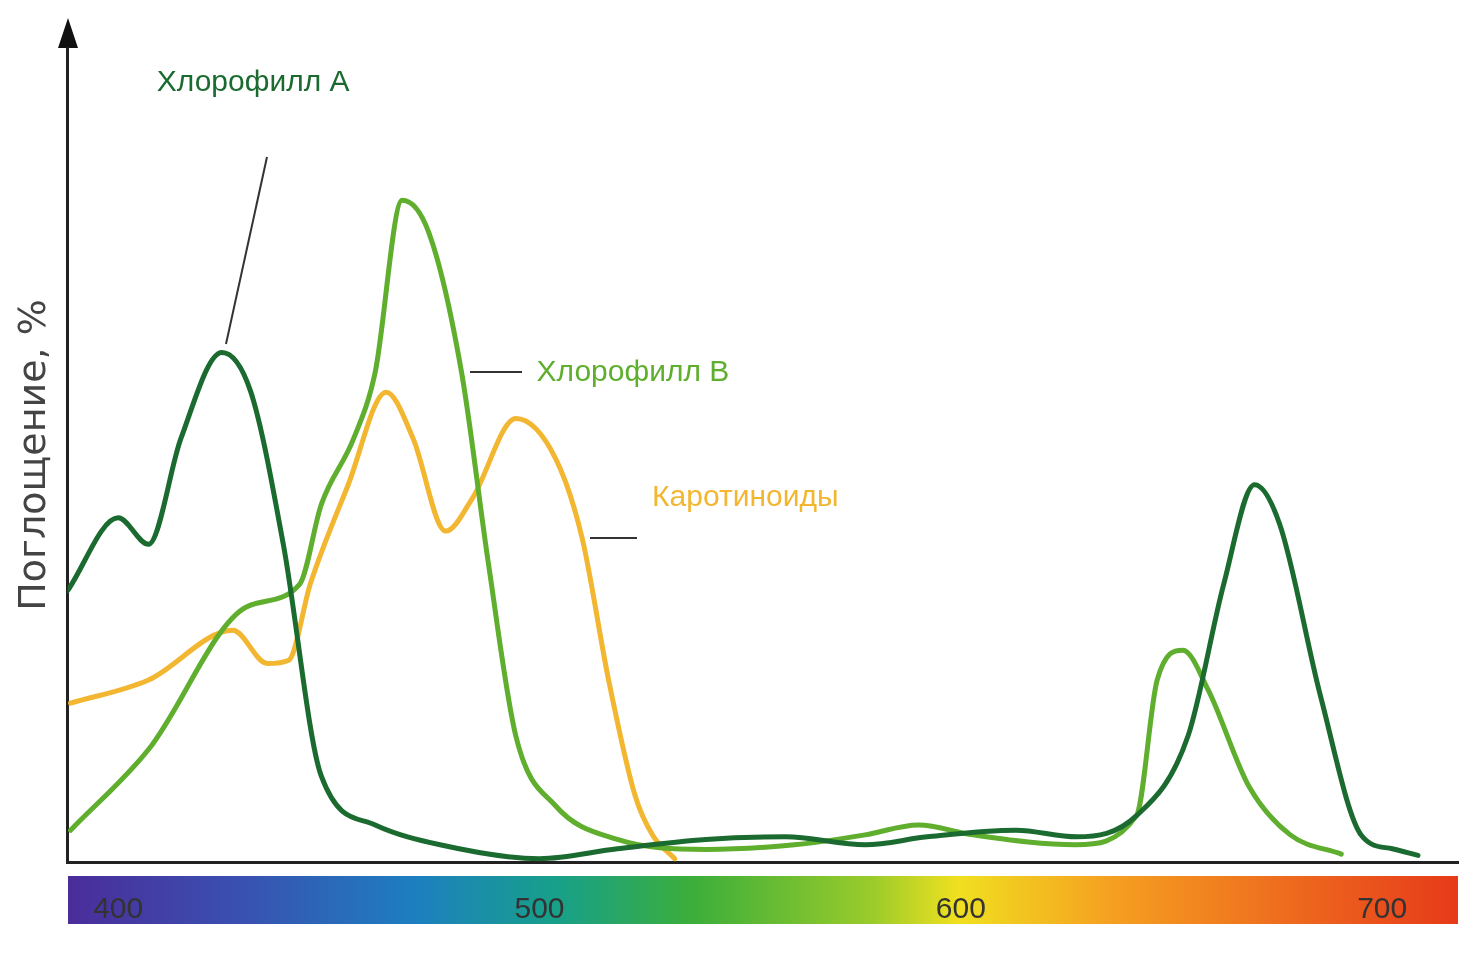  Describe the element at coordinates (118, 908) in the screenshot. I see `x-tick-label: 400` at that location.